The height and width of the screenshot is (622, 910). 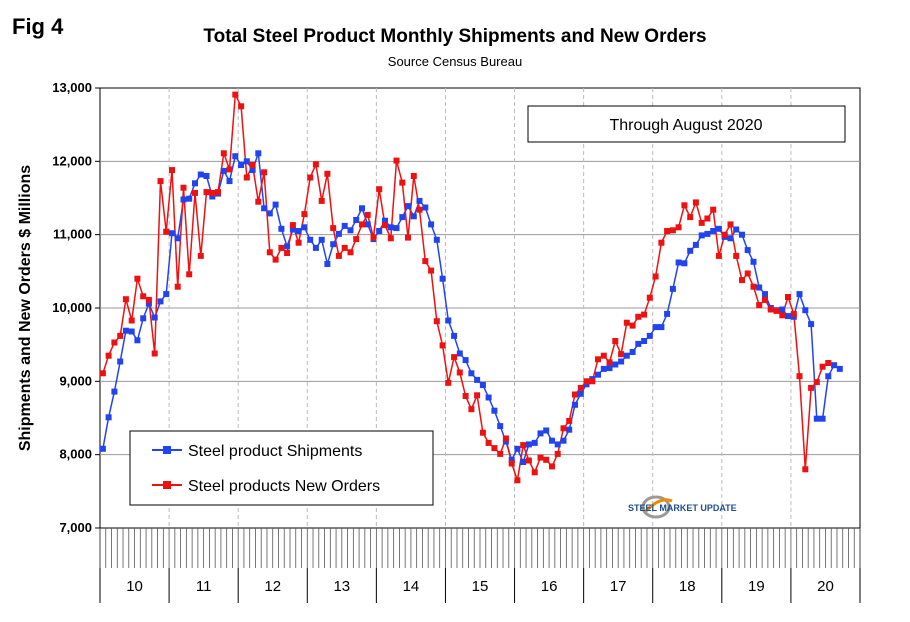 What do you see at coordinates (72, 234) in the screenshot?
I see `y-tick-label: 11,000` at bounding box center [72, 234].